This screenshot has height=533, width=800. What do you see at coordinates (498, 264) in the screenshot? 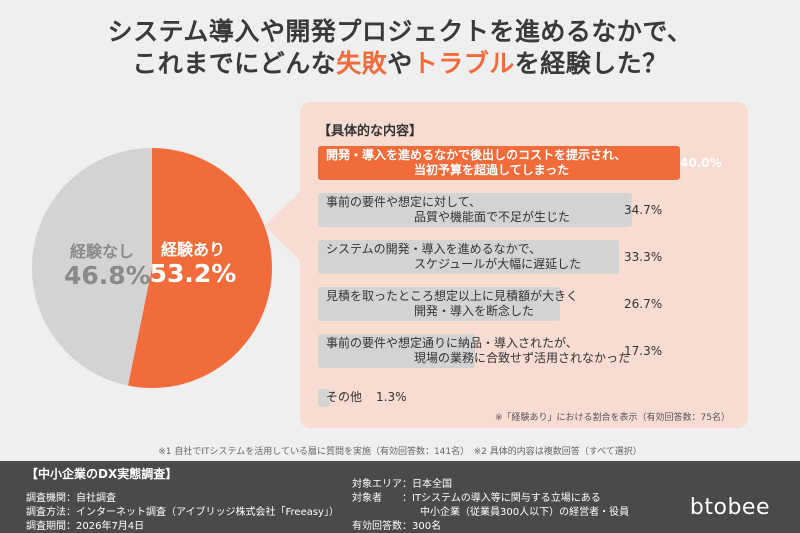
I see `bar-label-line2: スケジュールが大幅に遅延した` at bounding box center [498, 264].